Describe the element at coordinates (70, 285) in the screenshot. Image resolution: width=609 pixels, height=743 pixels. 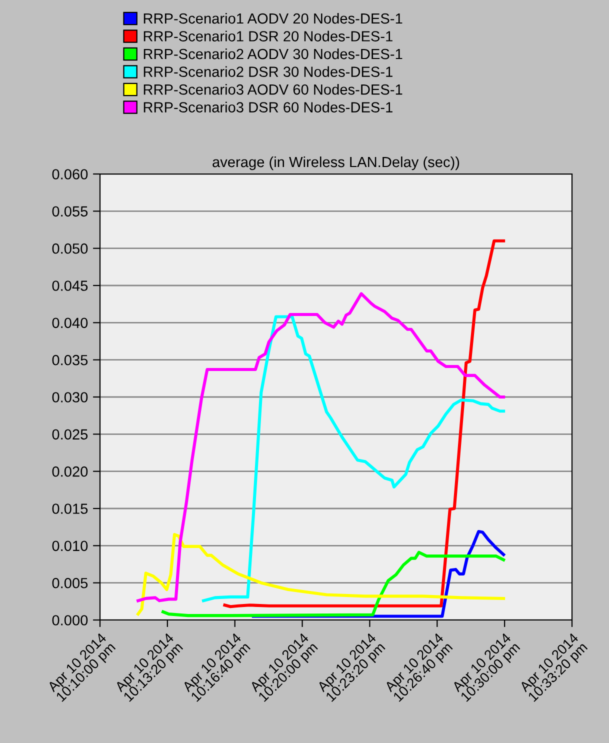
I see `y-tick-label: 0.045` at that location.